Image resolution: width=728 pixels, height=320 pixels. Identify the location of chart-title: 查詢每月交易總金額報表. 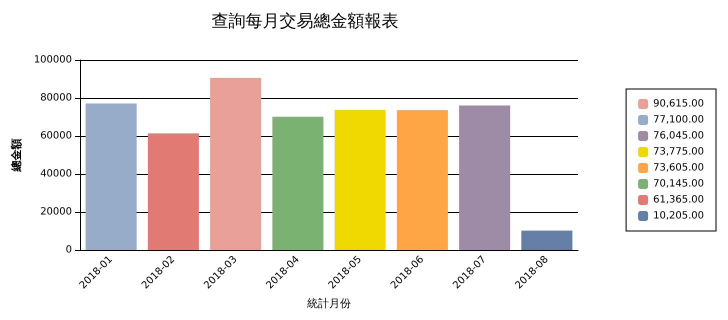
(305, 22).